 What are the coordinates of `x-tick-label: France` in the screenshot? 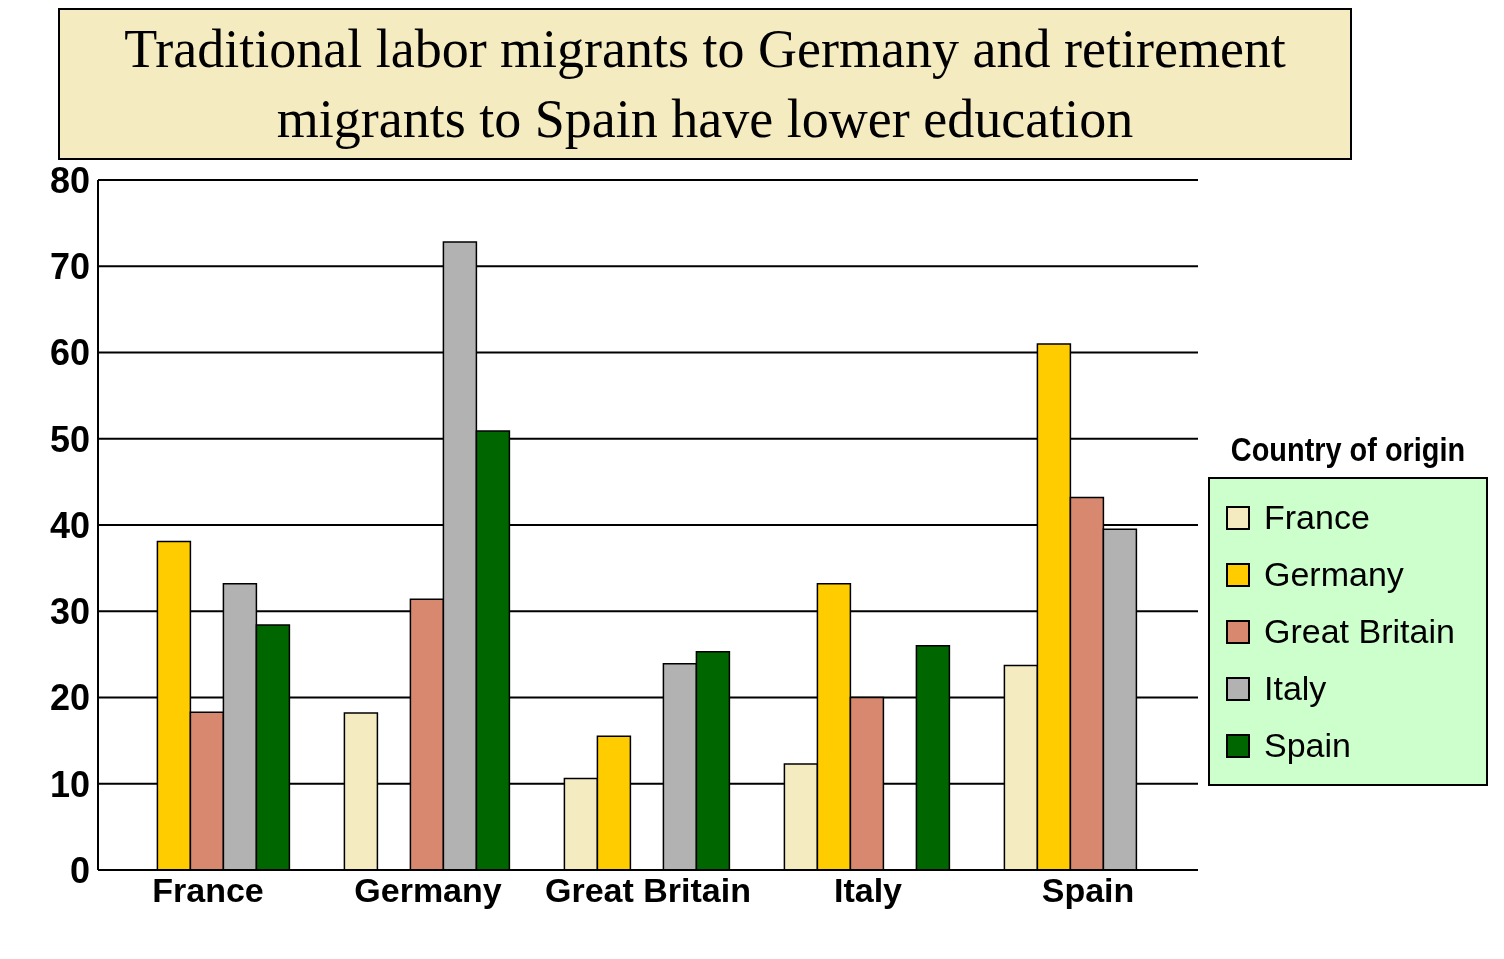 It's located at (208, 890).